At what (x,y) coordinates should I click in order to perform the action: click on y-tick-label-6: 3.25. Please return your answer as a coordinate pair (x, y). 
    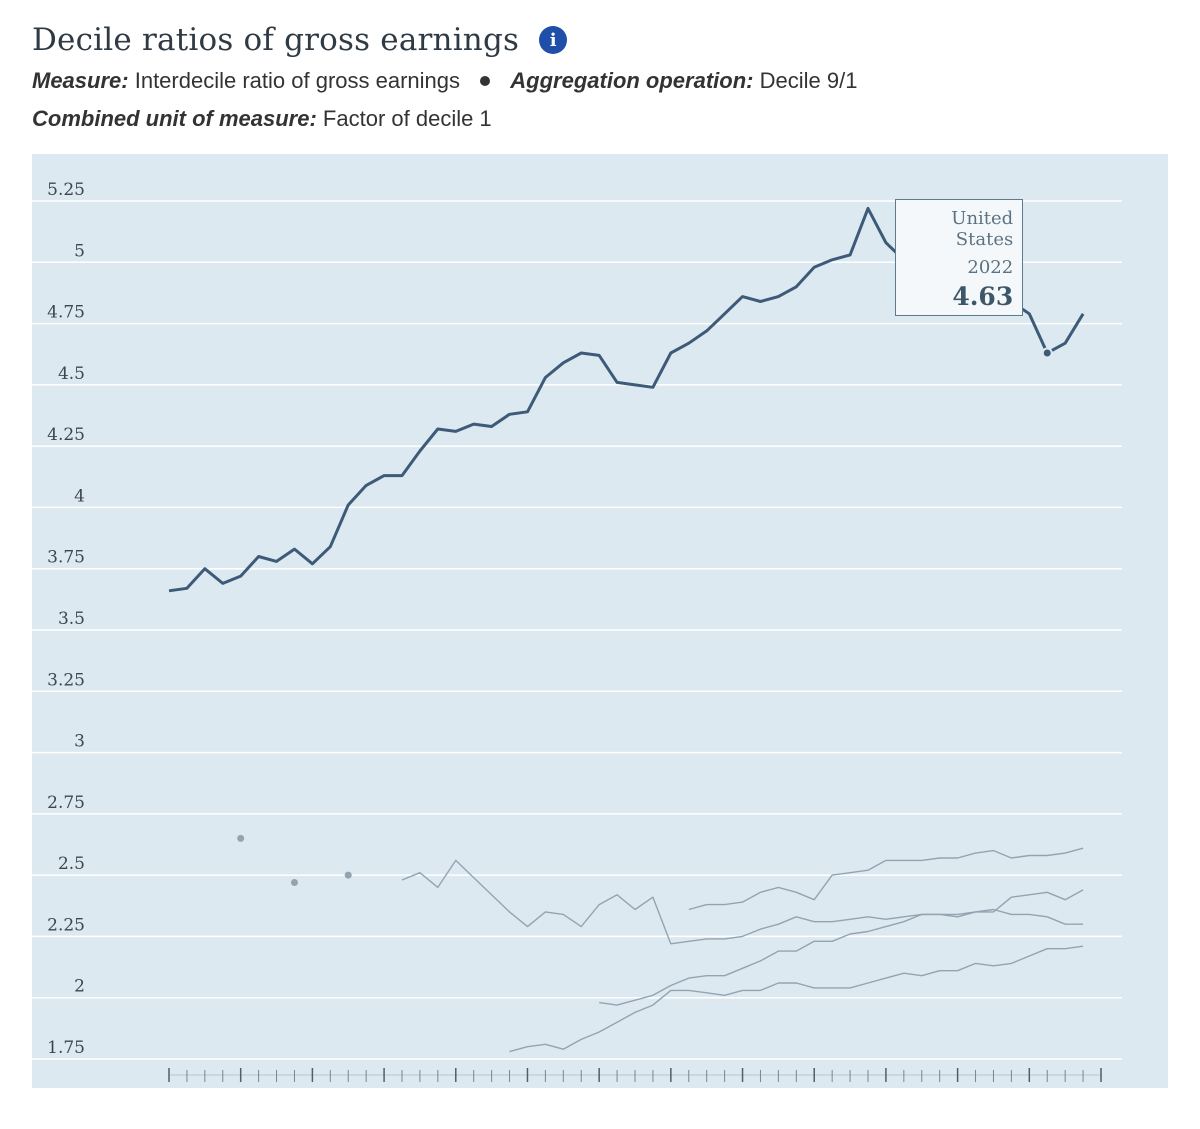
    Looking at the image, I should click on (66, 680).